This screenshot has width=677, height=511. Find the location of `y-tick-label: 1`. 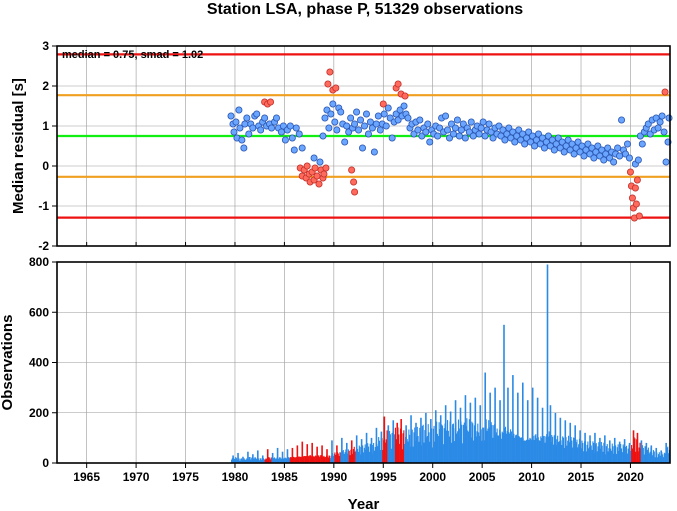

y-tick-label: 1 is located at coordinates (45, 126).